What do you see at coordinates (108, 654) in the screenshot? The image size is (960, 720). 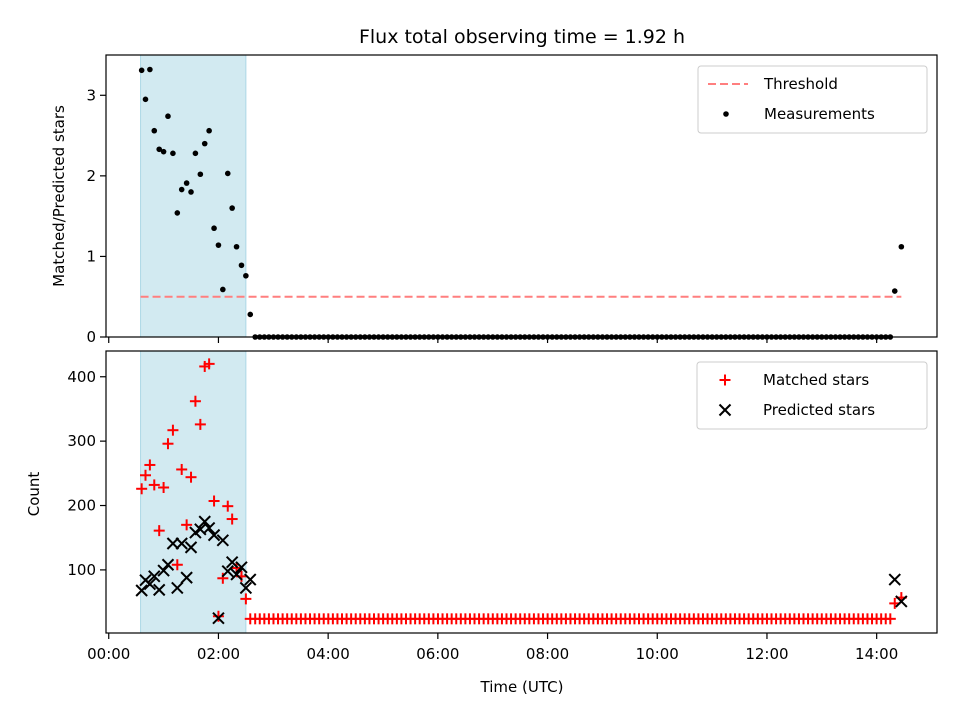 I see `x-tick-label: 00:00` at bounding box center [108, 654].